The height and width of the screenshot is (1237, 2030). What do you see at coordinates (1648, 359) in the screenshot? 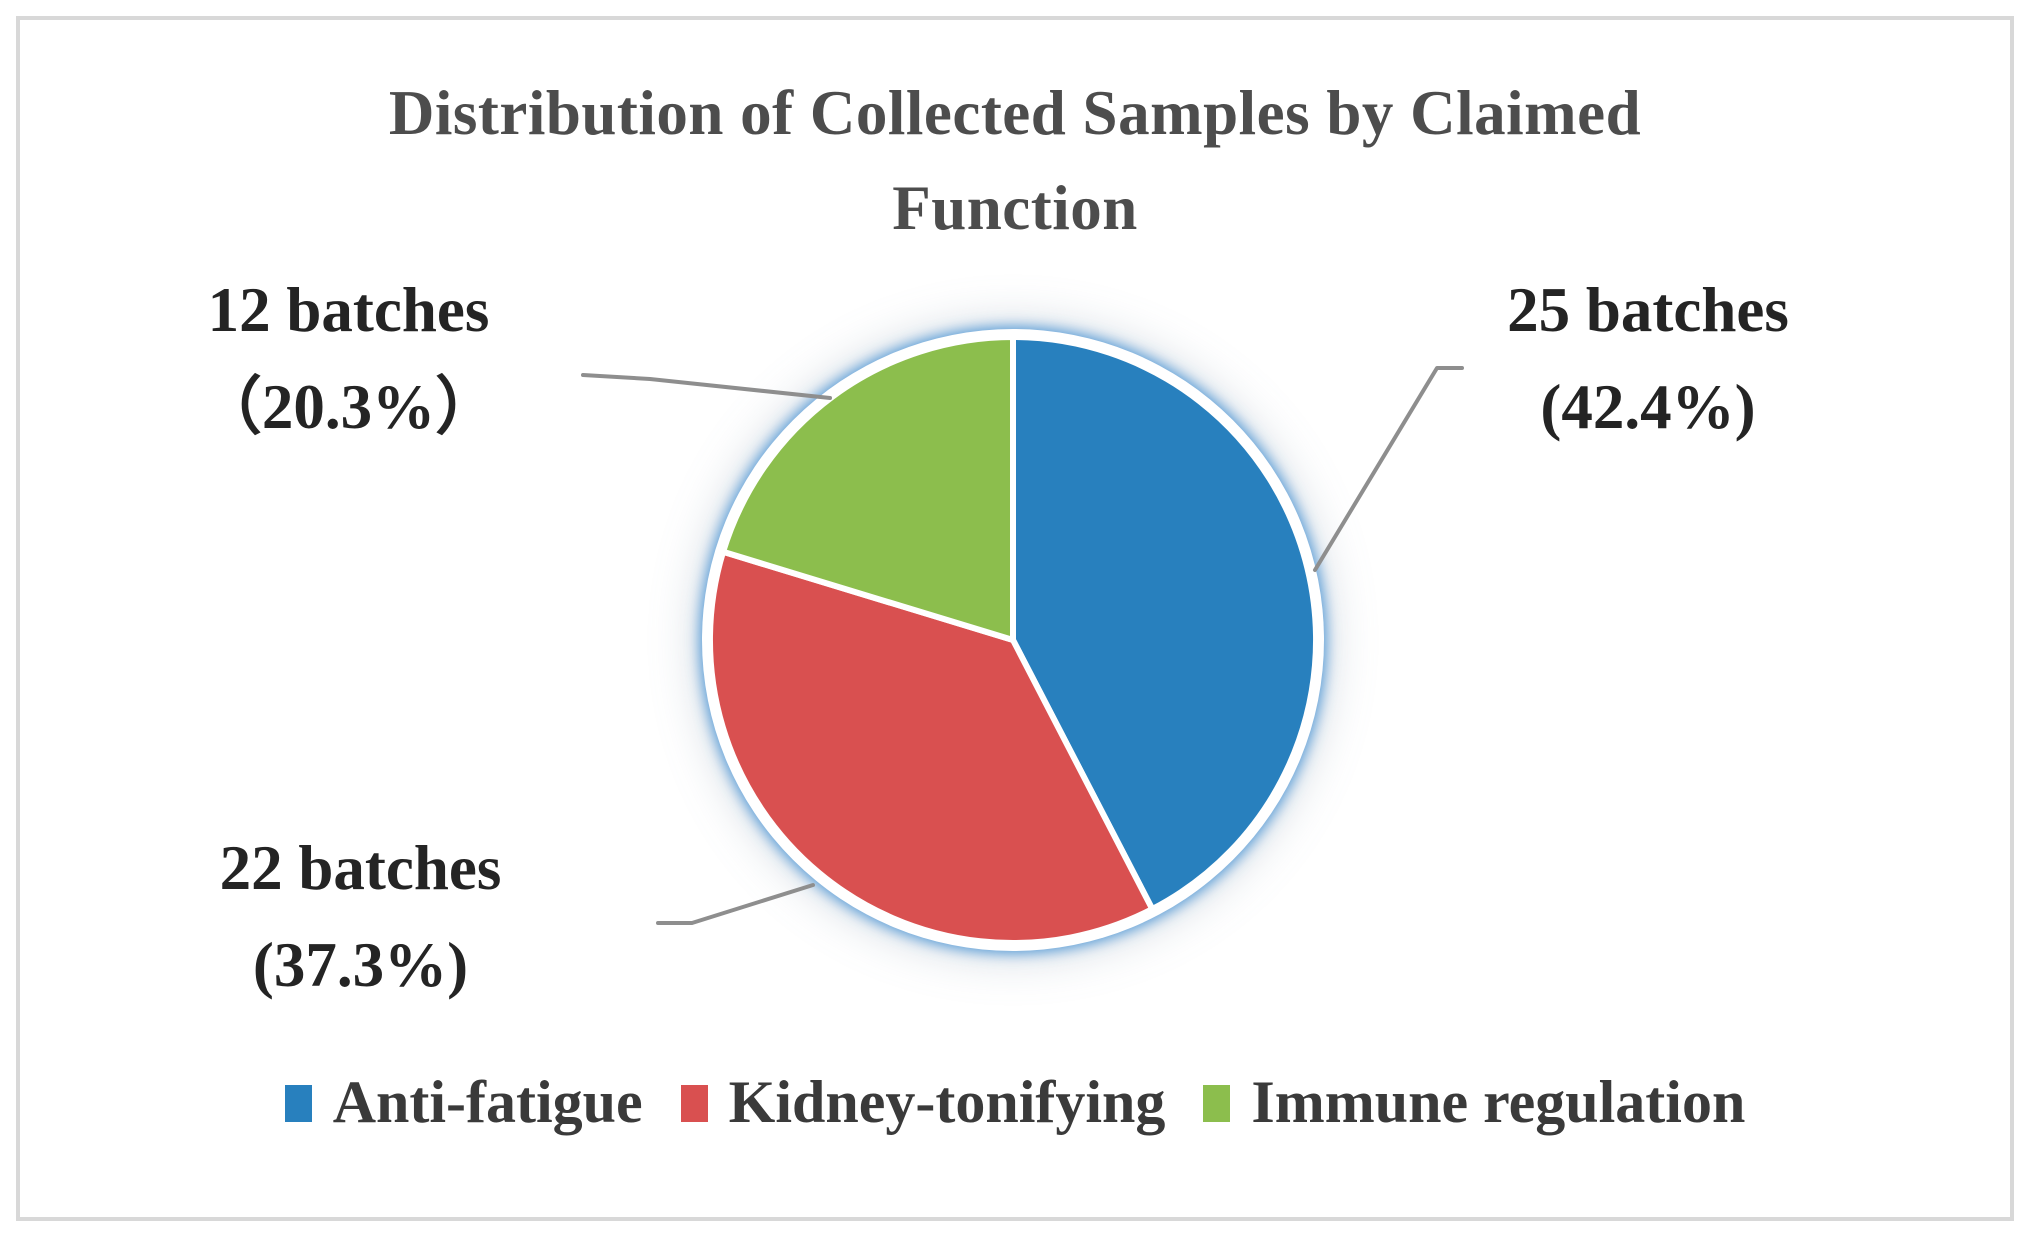
I see `callout-anti-fatigue: 25 batches (42.4%)` at bounding box center [1648, 359].